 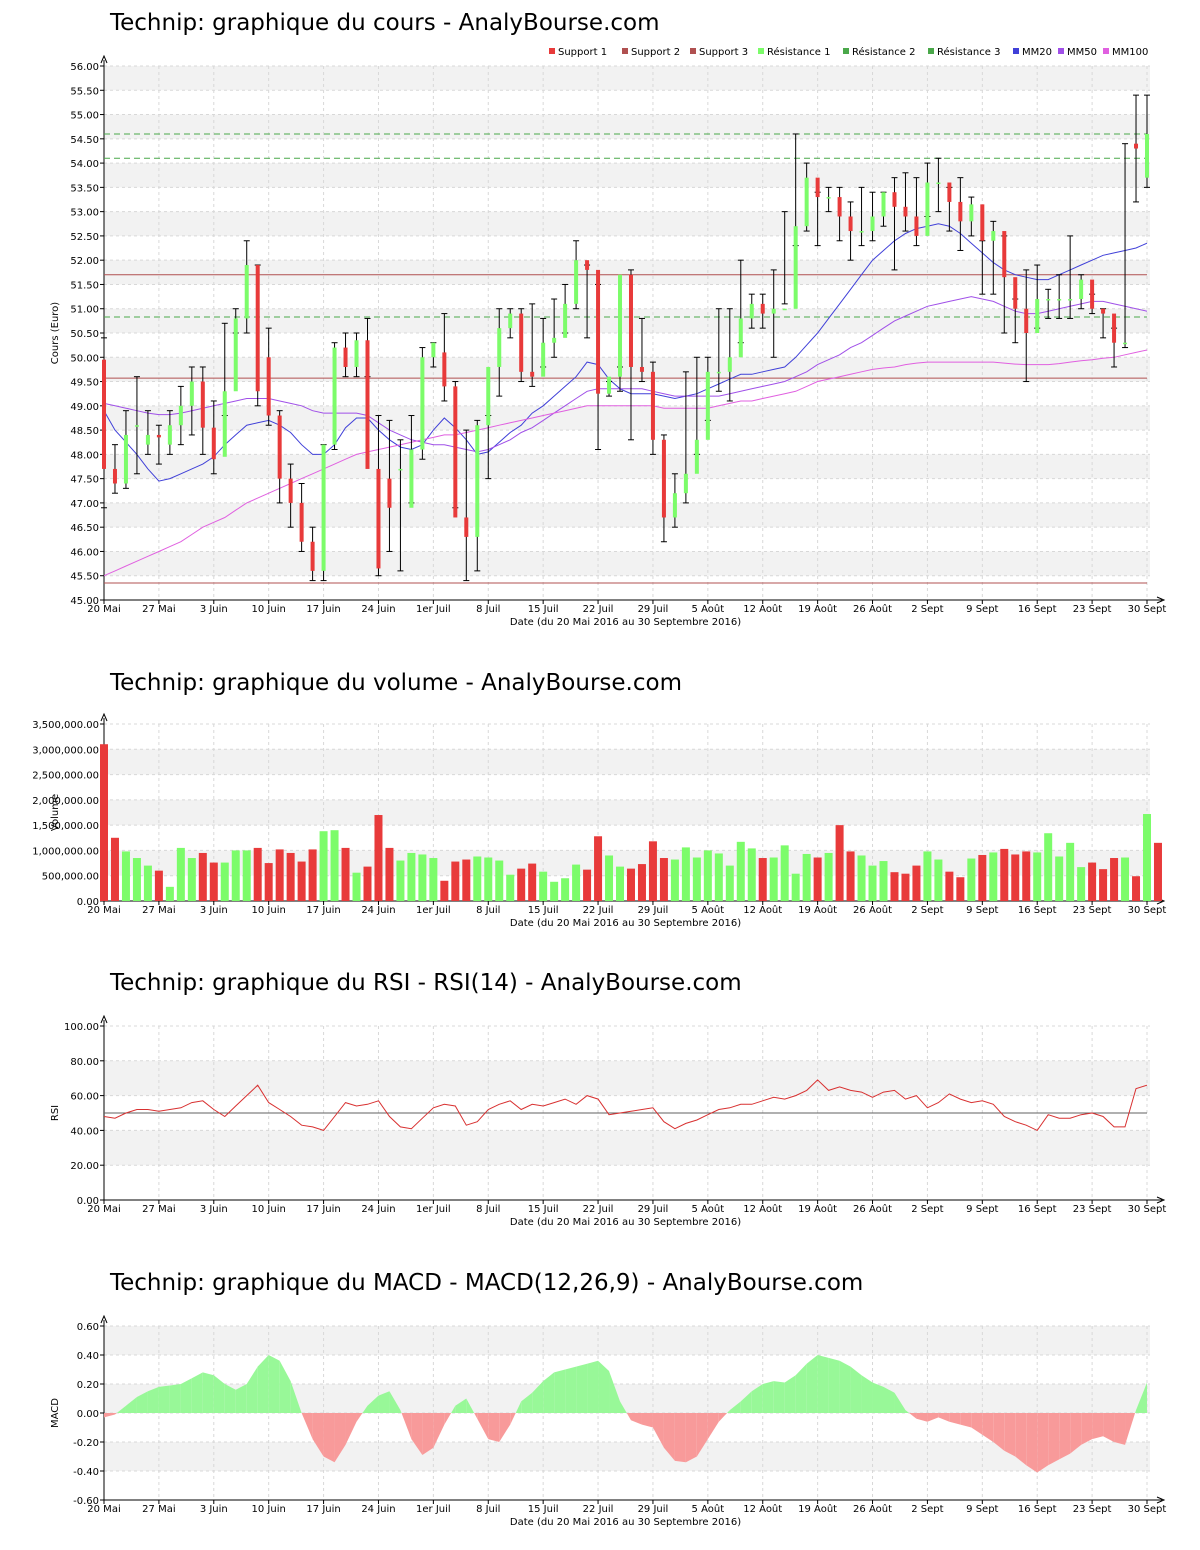 I want to click on y-tick-label: 48.00, so click(x=84, y=455).